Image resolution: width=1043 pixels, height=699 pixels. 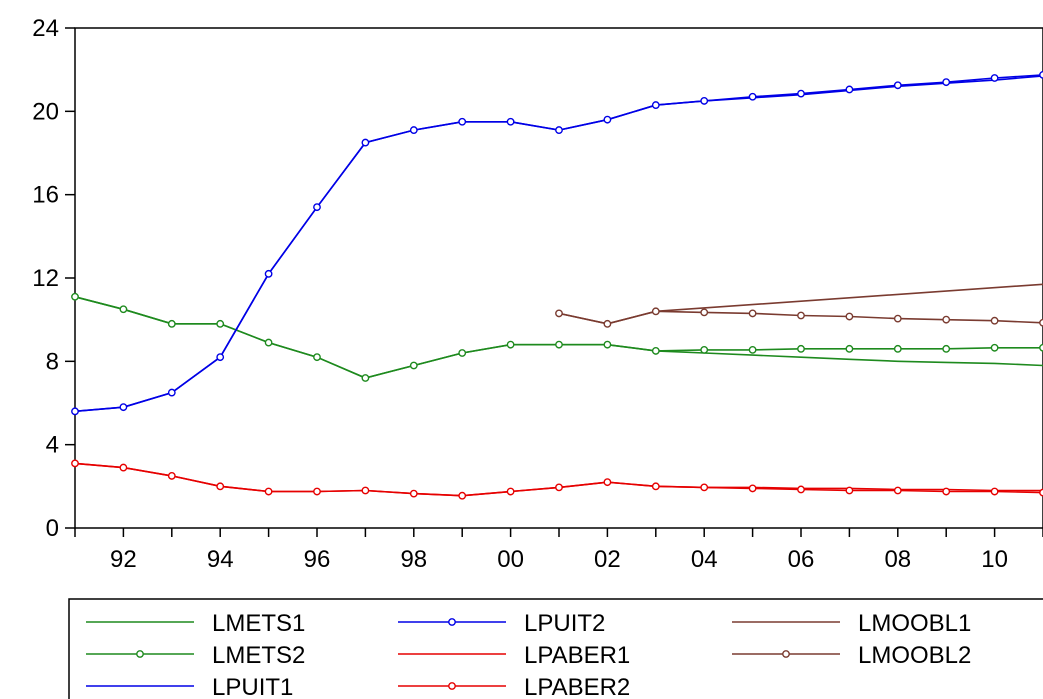 What do you see at coordinates (123, 559) in the screenshot?
I see `x-tick-label: 92` at bounding box center [123, 559].